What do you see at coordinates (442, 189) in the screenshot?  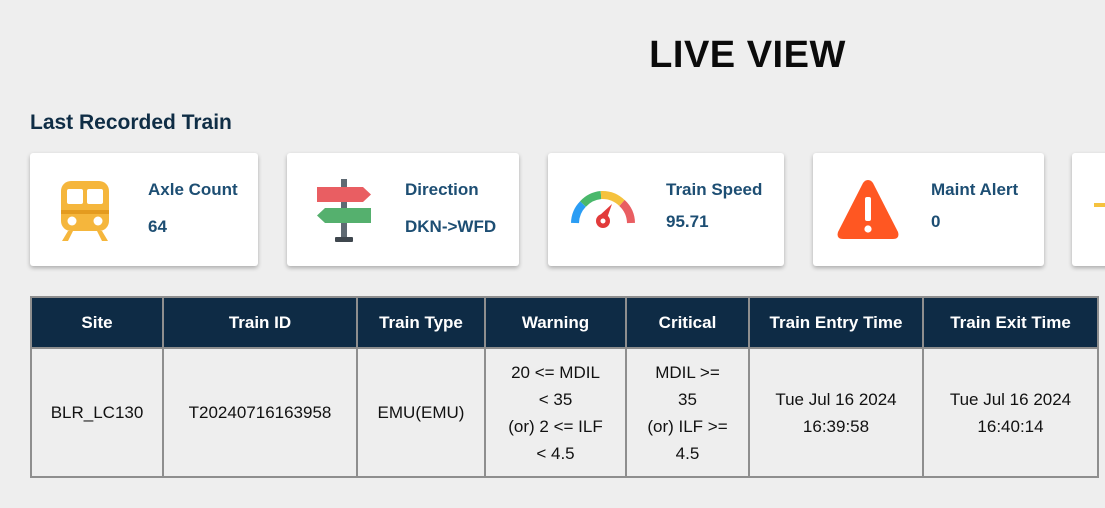 I see `direction-label: Direction` at bounding box center [442, 189].